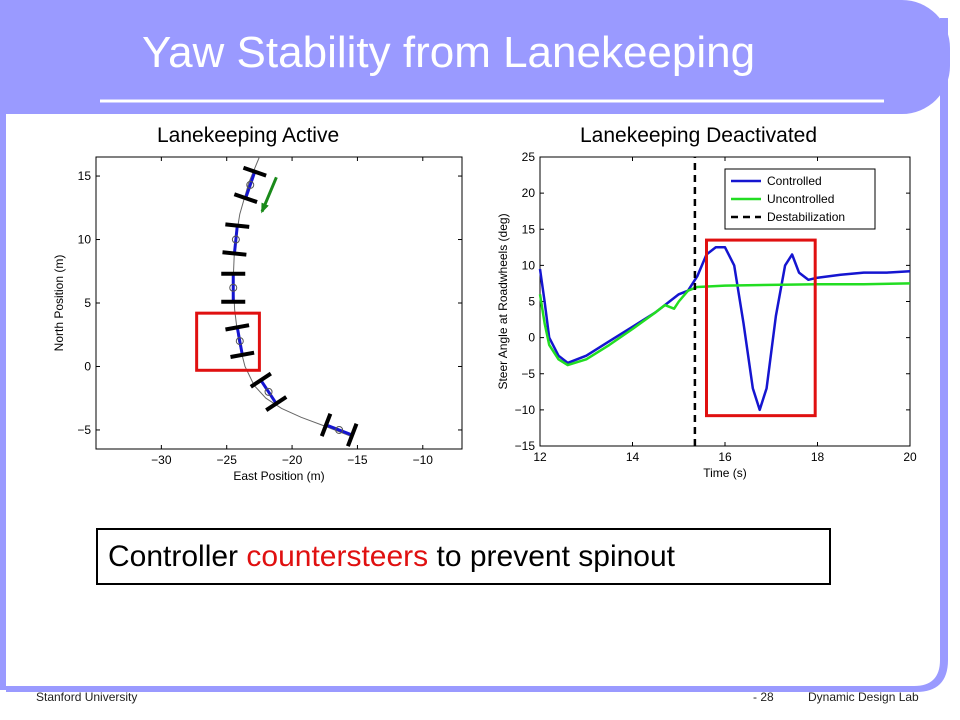  I want to click on right-y-tick-label: −10, so click(525, 410).